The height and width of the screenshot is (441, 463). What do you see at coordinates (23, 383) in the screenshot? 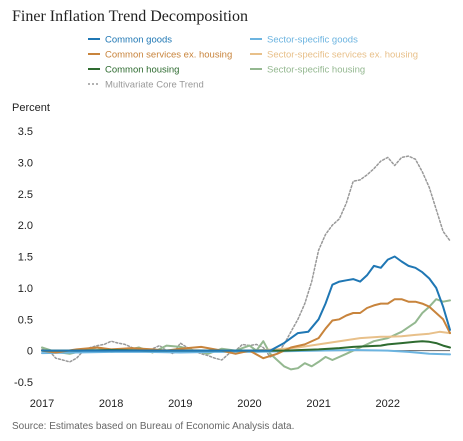
I see `y-tick-label: -0.5` at bounding box center [23, 383].